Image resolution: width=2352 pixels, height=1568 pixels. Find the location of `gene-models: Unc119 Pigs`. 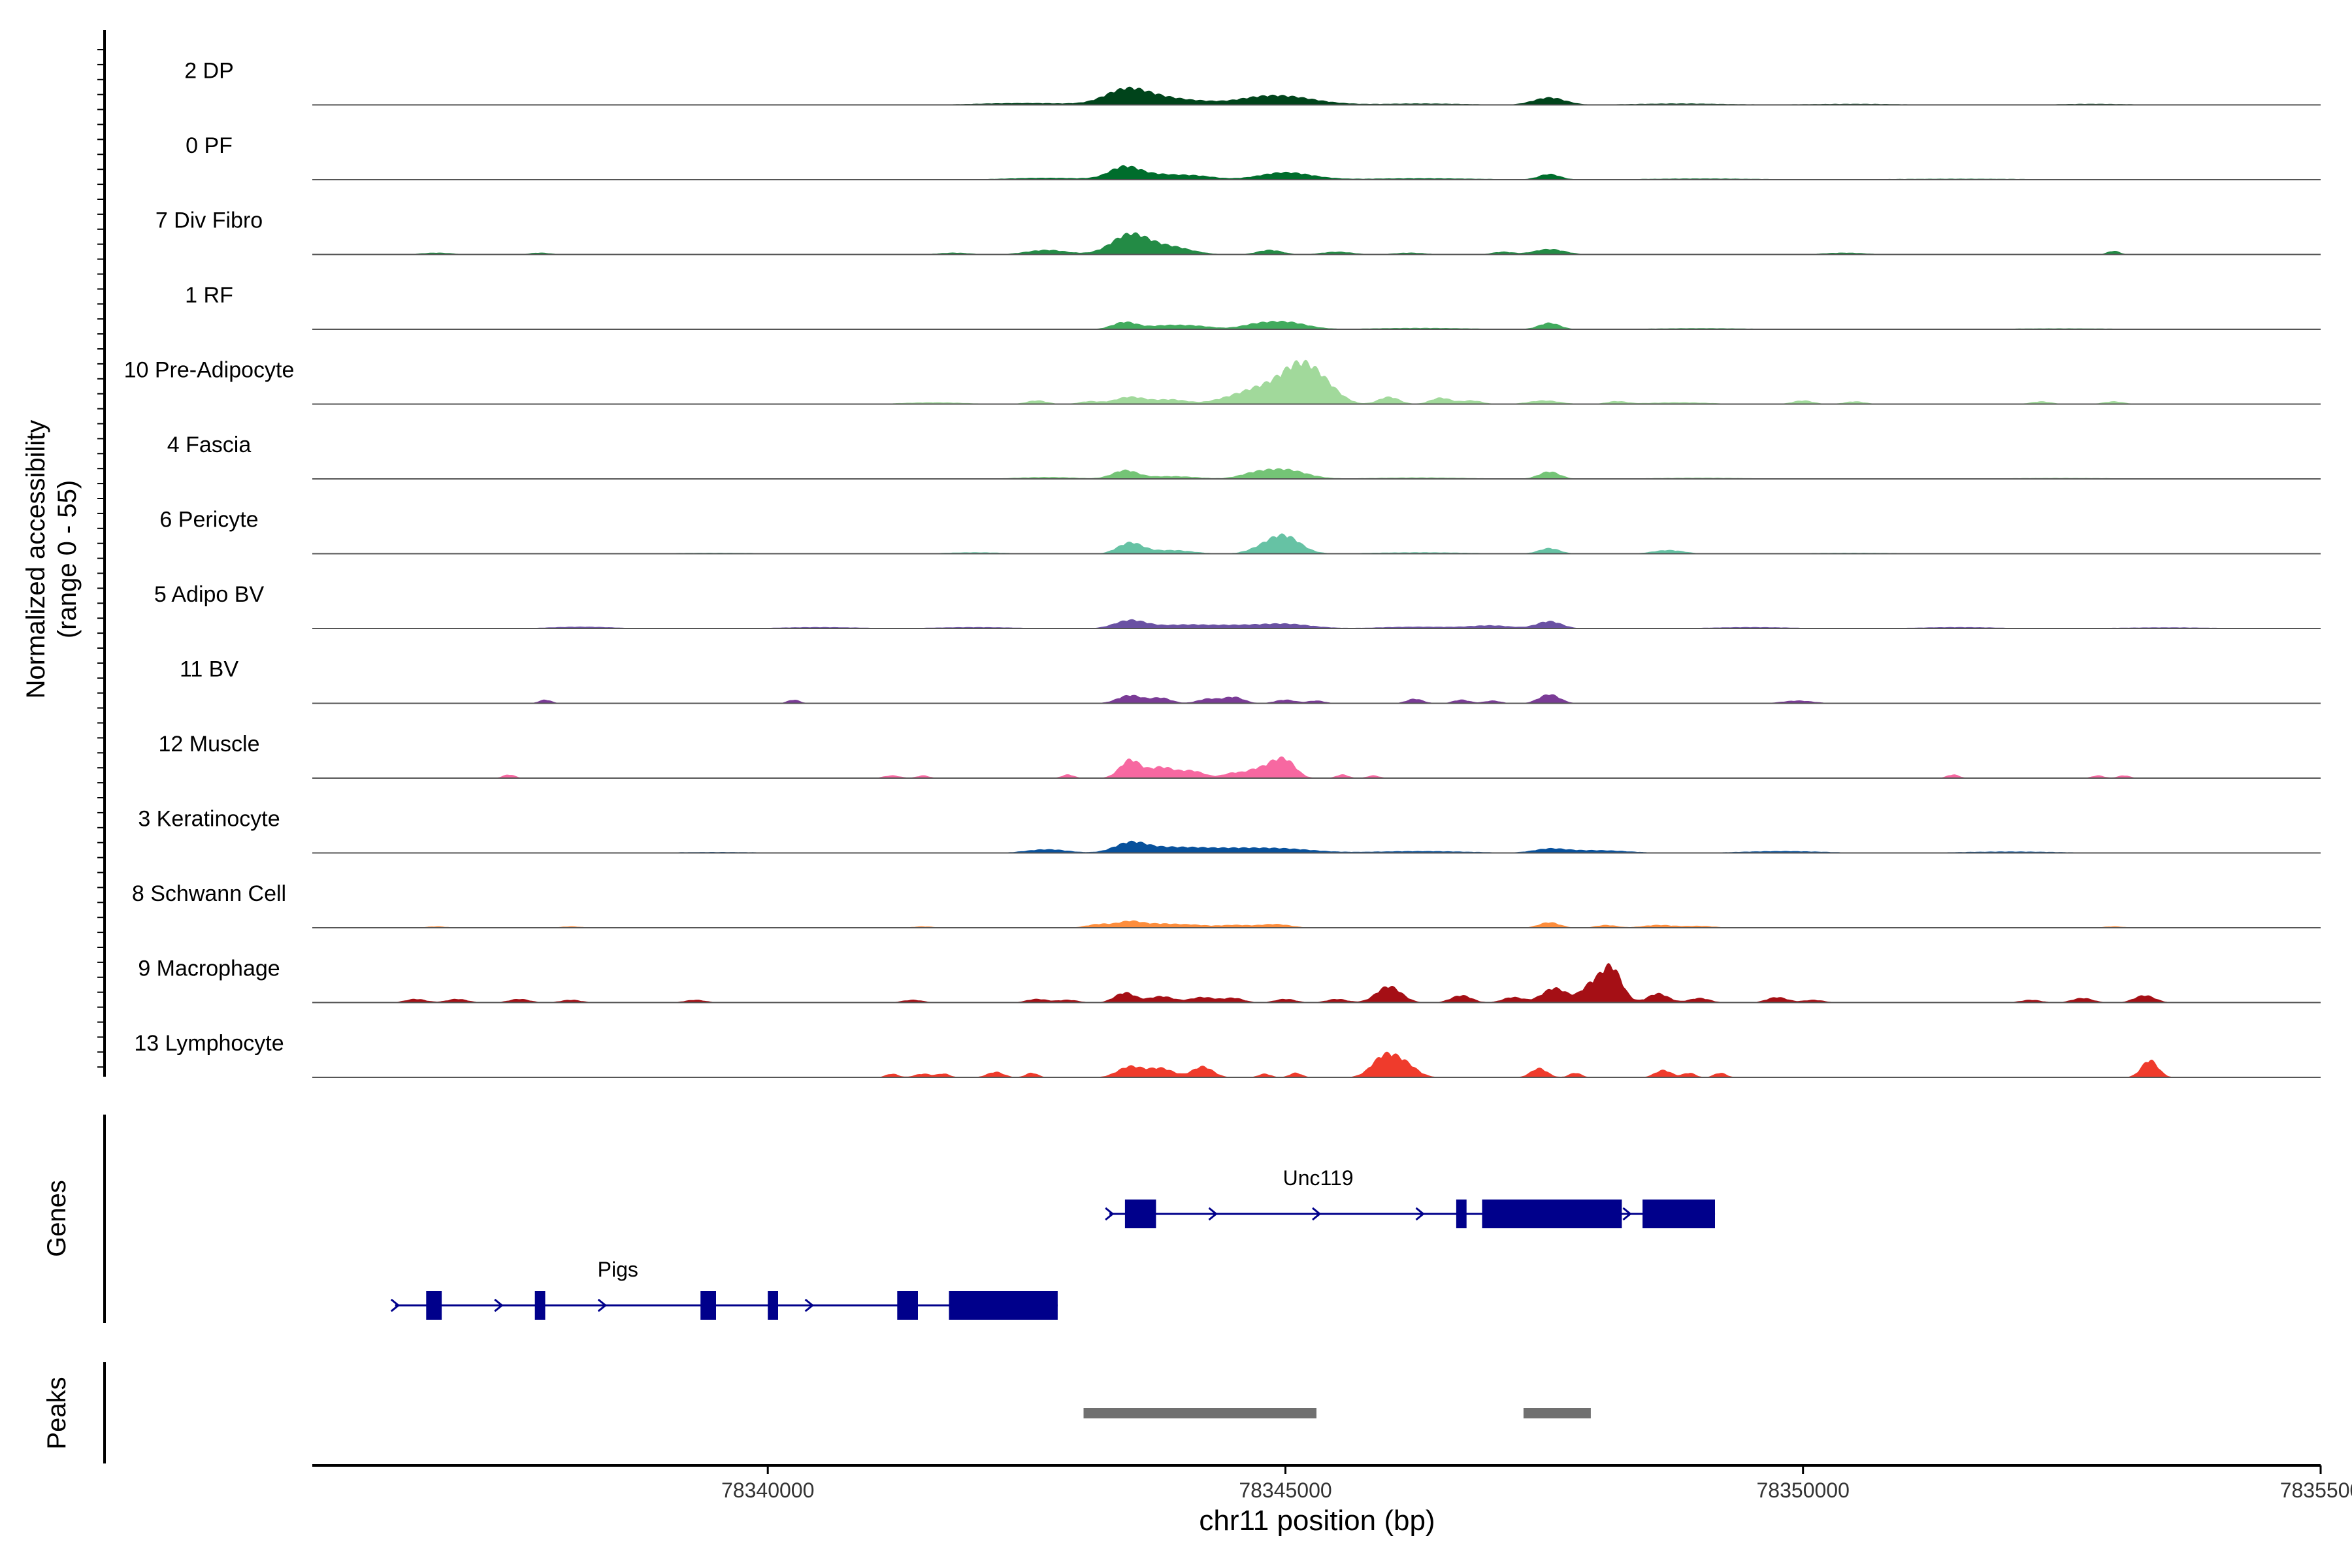

gene-models: Unc119 Pigs is located at coordinates (1053, 1243).